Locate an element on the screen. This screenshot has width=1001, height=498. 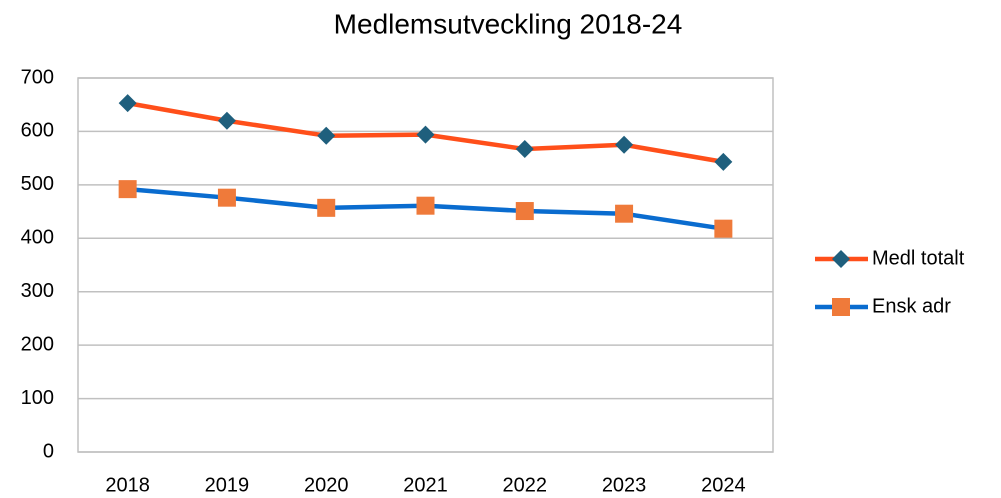
y-tick-label: 100 is located at coordinates (37, 398).